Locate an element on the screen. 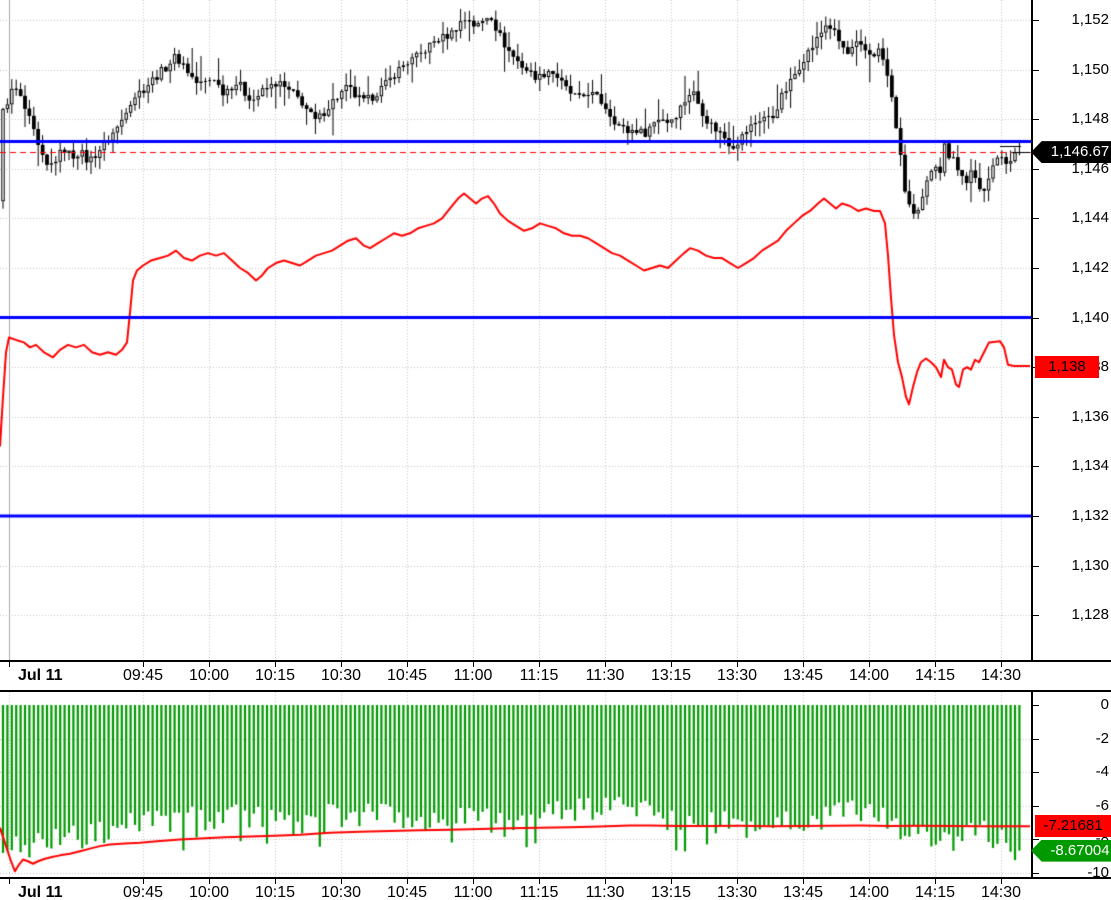  price-label: 0 is located at coordinates (1104, 704).